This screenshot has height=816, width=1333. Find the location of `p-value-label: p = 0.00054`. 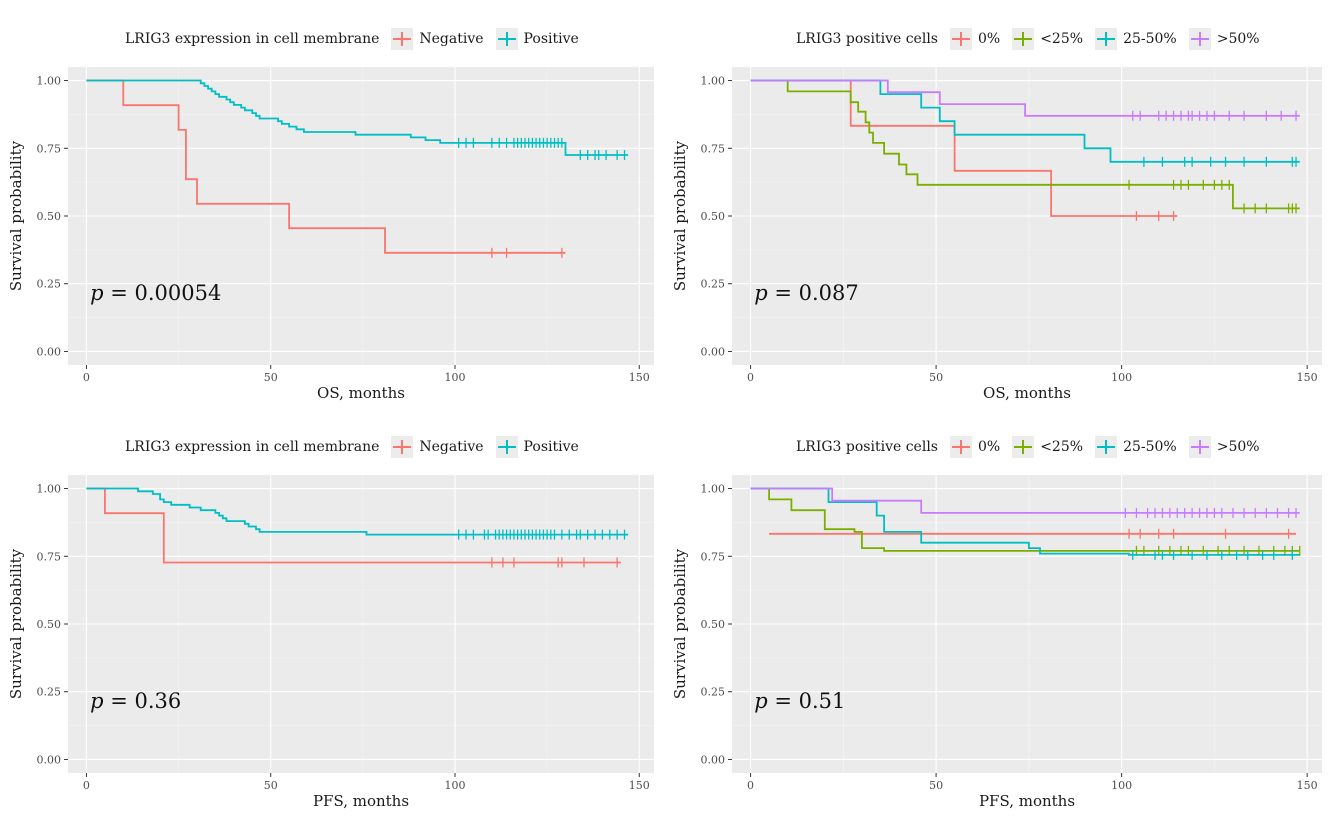

p-value-label: p = 0.00054 is located at coordinates (155, 293).